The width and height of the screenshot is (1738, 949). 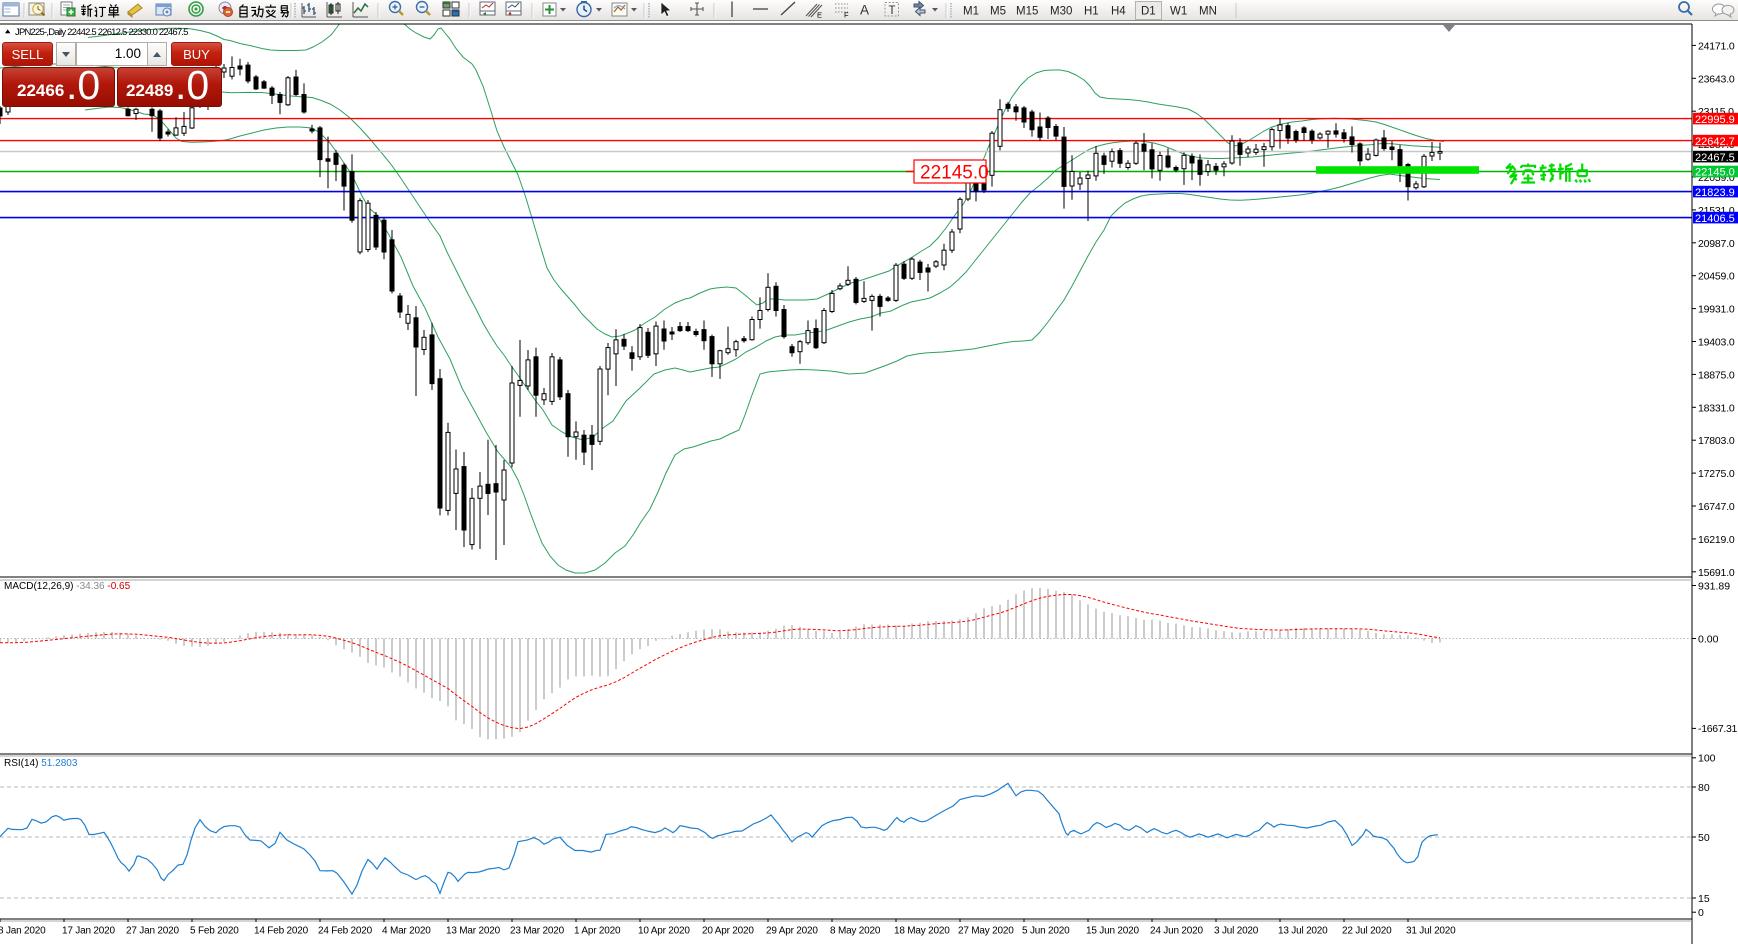 What do you see at coordinates (1715, 120) in the screenshot?
I see `svg-text: 22995.9` at bounding box center [1715, 120].